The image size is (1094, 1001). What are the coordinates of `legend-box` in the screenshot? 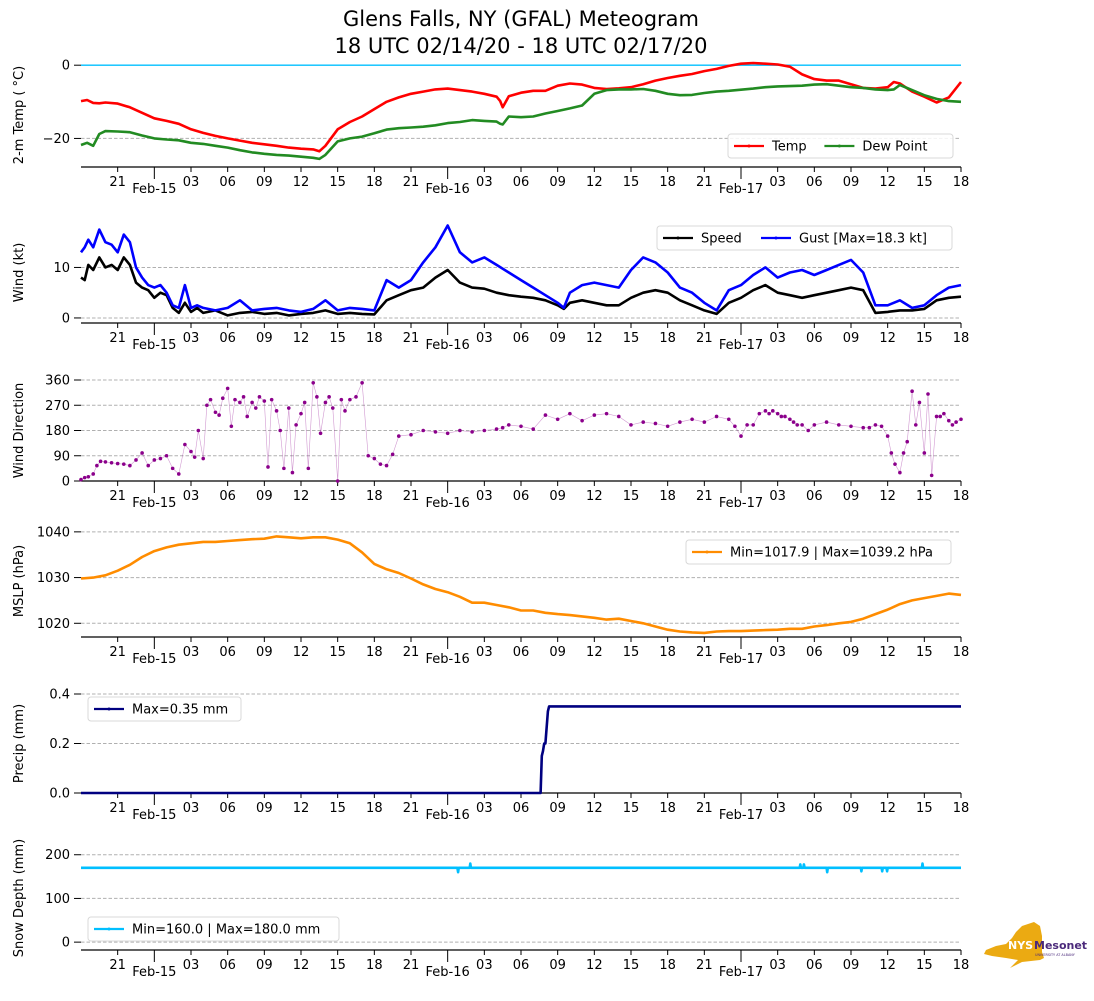 It's located at (213, 929).